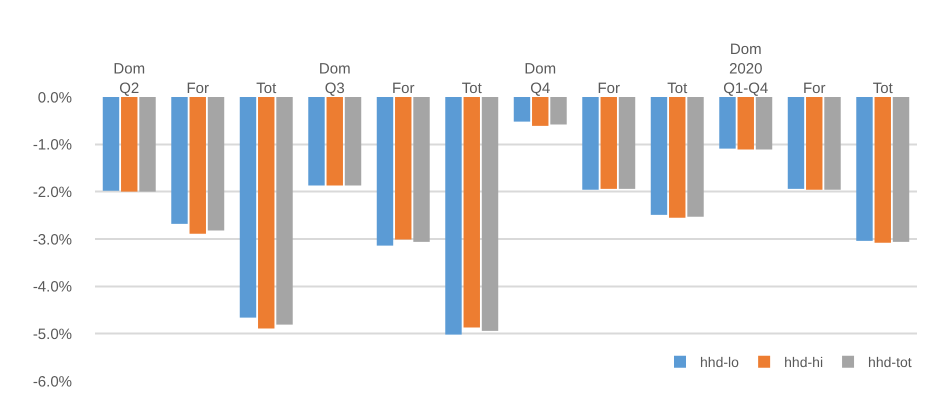 The image size is (942, 401). Describe the element at coordinates (52, 334) in the screenshot. I see `y-tick-label: -5.0%` at that location.